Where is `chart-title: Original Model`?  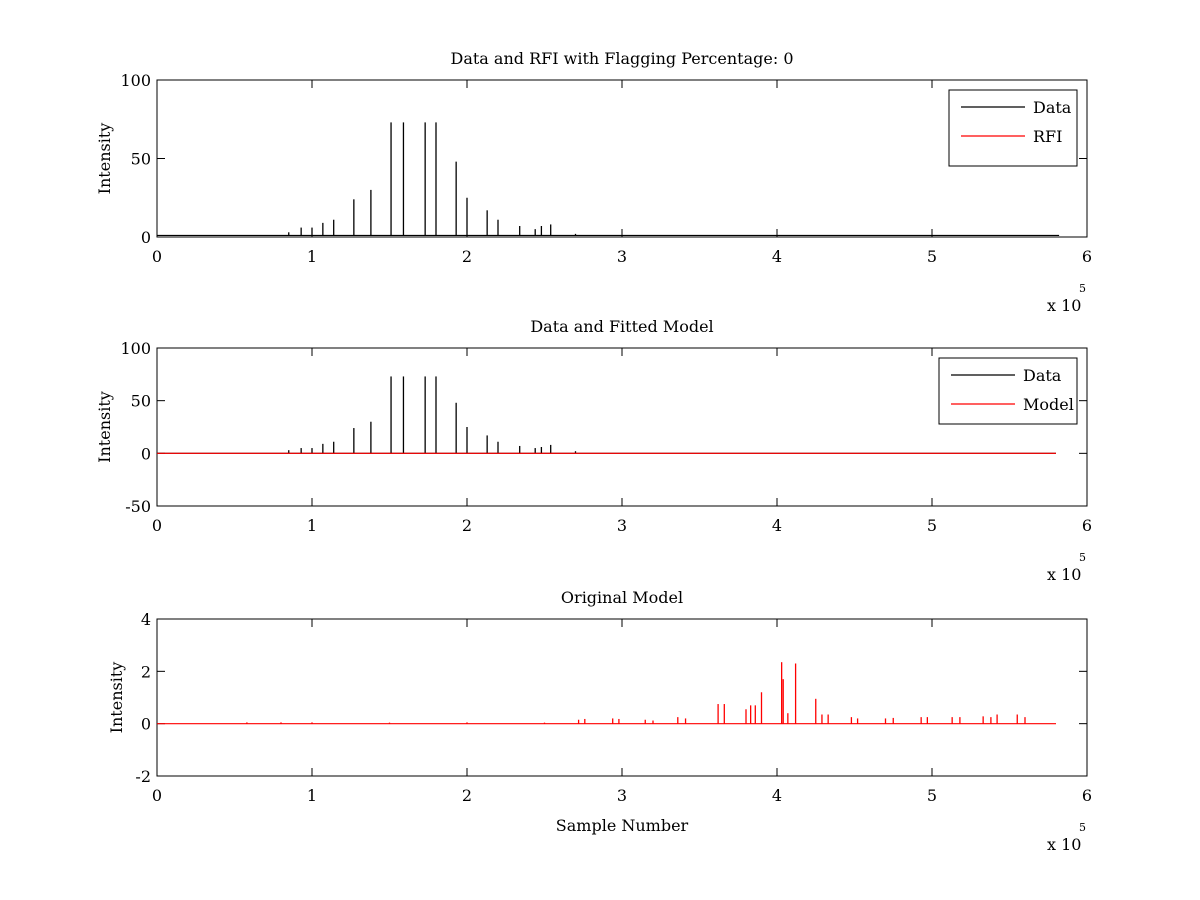 chart-title: Original Model is located at coordinates (622, 597).